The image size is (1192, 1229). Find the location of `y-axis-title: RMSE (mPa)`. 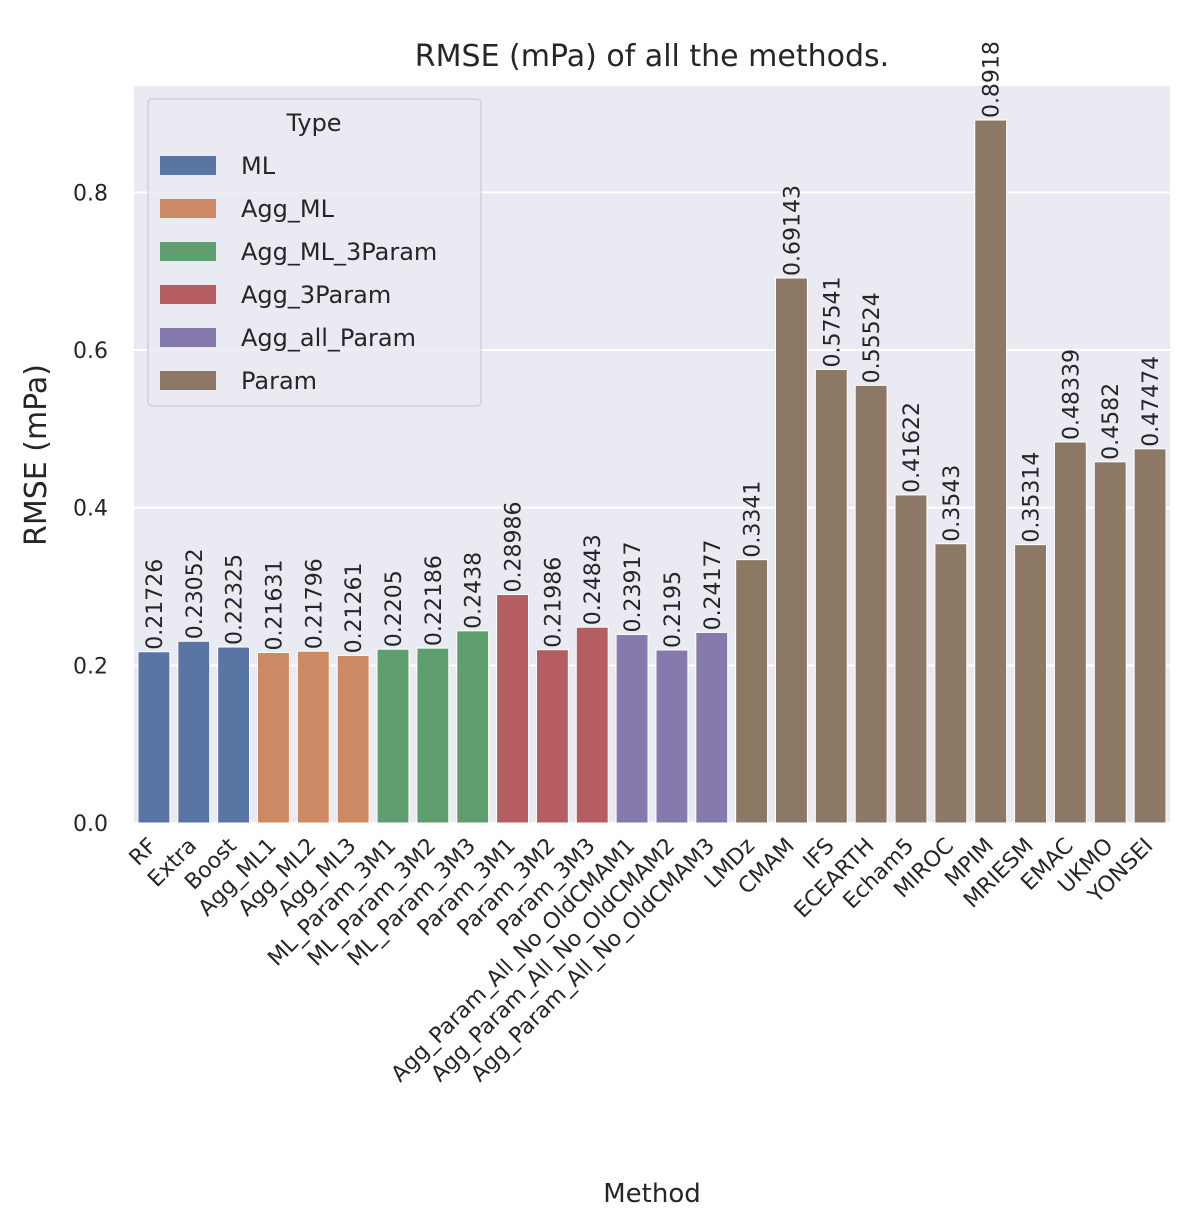

y-axis-title: RMSE (mPa) is located at coordinates (36, 455).